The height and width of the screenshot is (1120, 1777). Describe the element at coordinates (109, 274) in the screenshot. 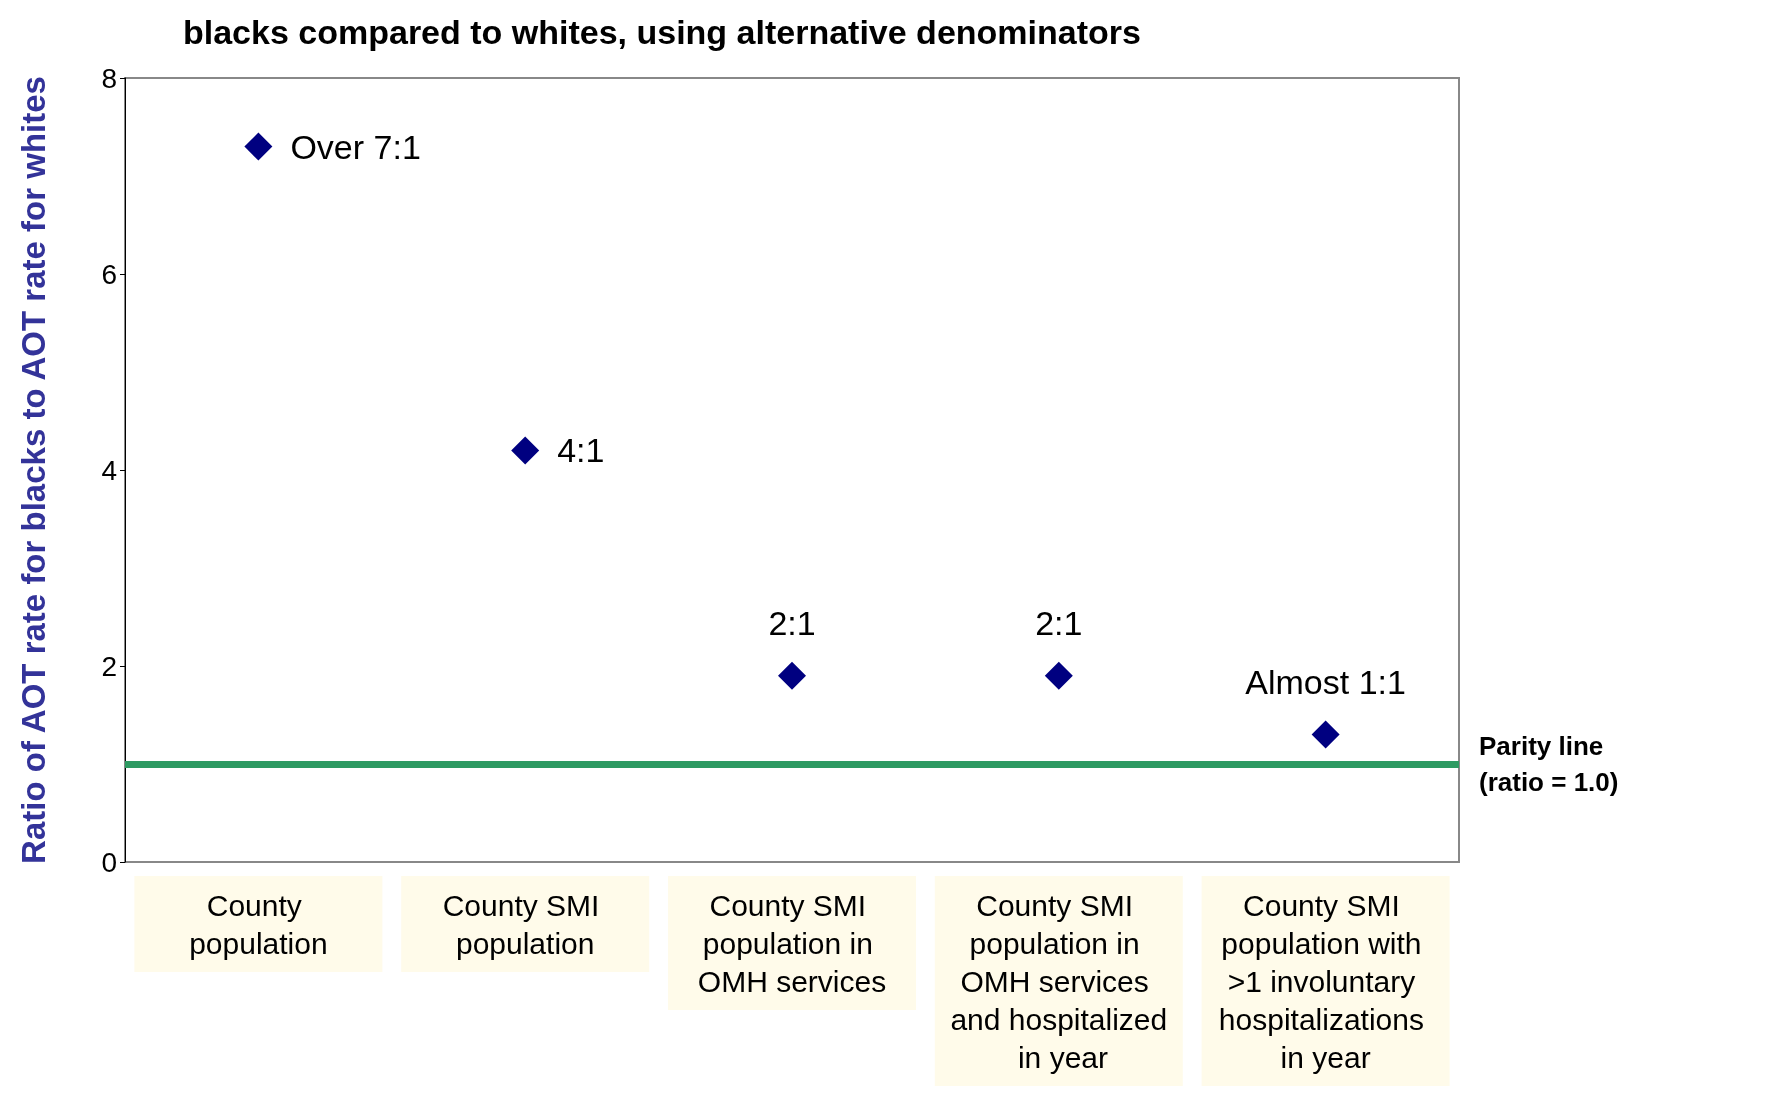

I see `y-tick-label: 6` at that location.